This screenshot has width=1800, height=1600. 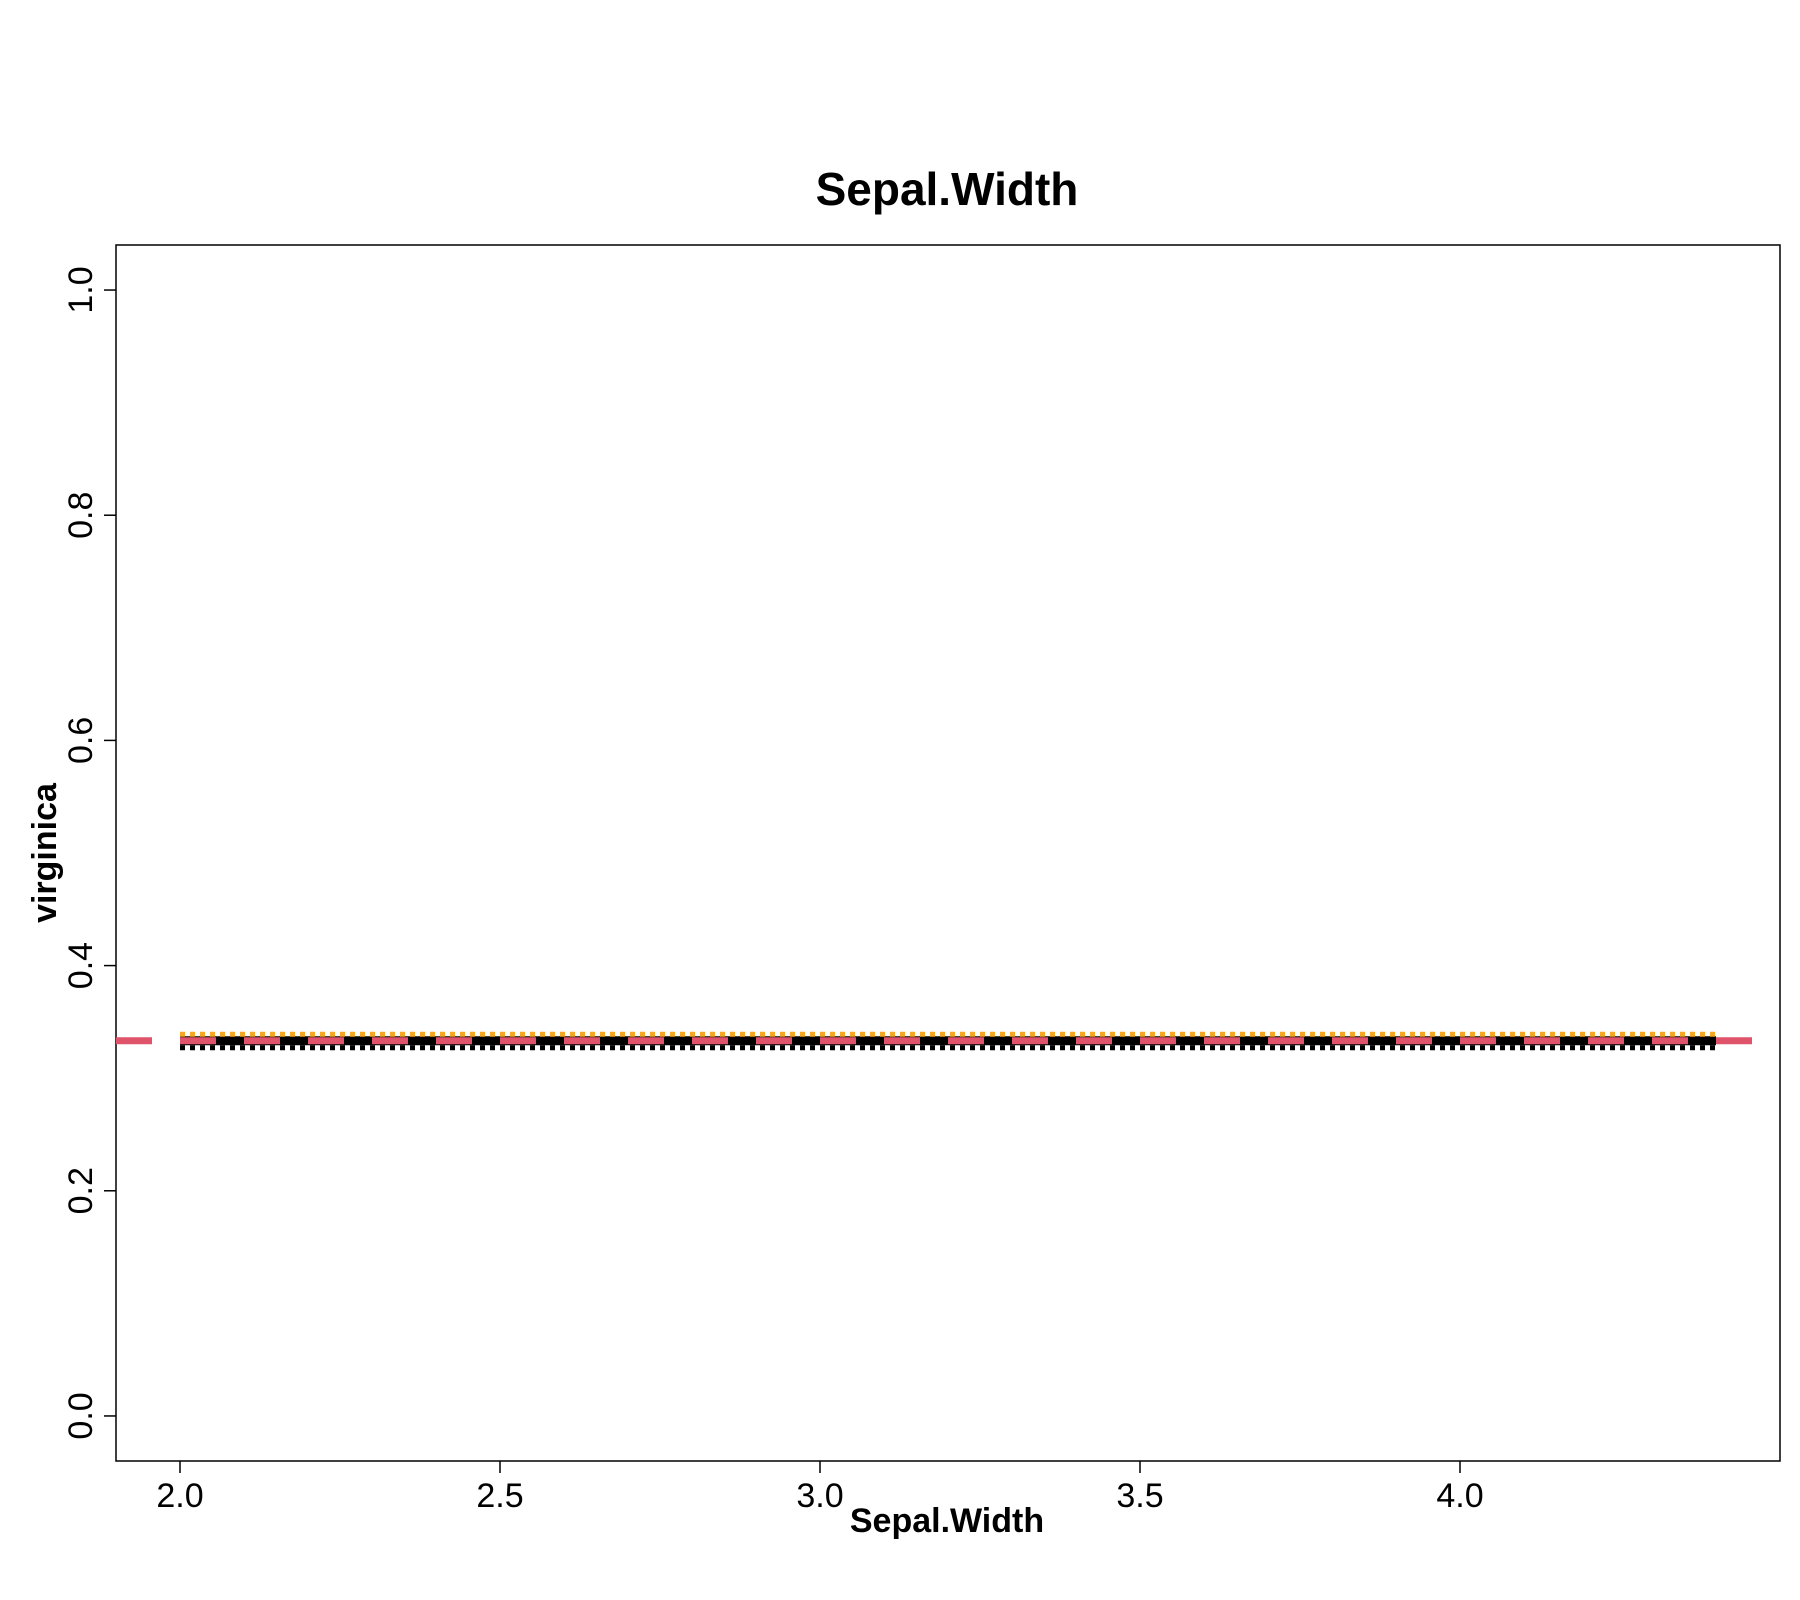 I want to click on y-tick-label: 0.6, so click(x=81, y=740).